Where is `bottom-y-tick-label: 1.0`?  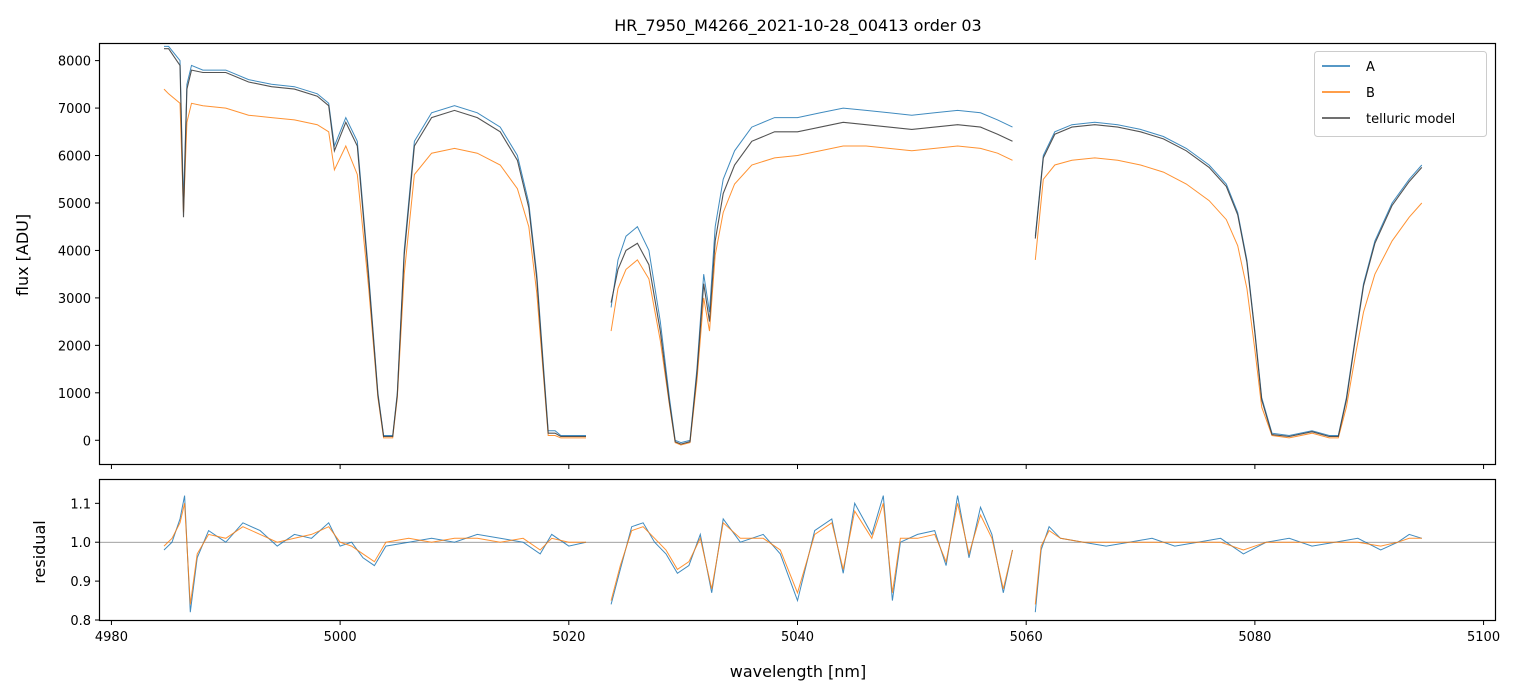 bottom-y-tick-label: 1.0 is located at coordinates (80, 543).